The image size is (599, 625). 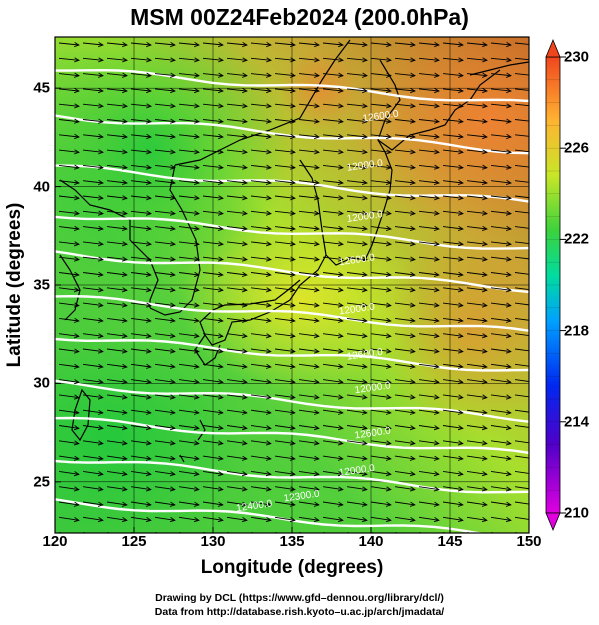 I want to click on y-tick-label: 30, so click(x=41, y=383).